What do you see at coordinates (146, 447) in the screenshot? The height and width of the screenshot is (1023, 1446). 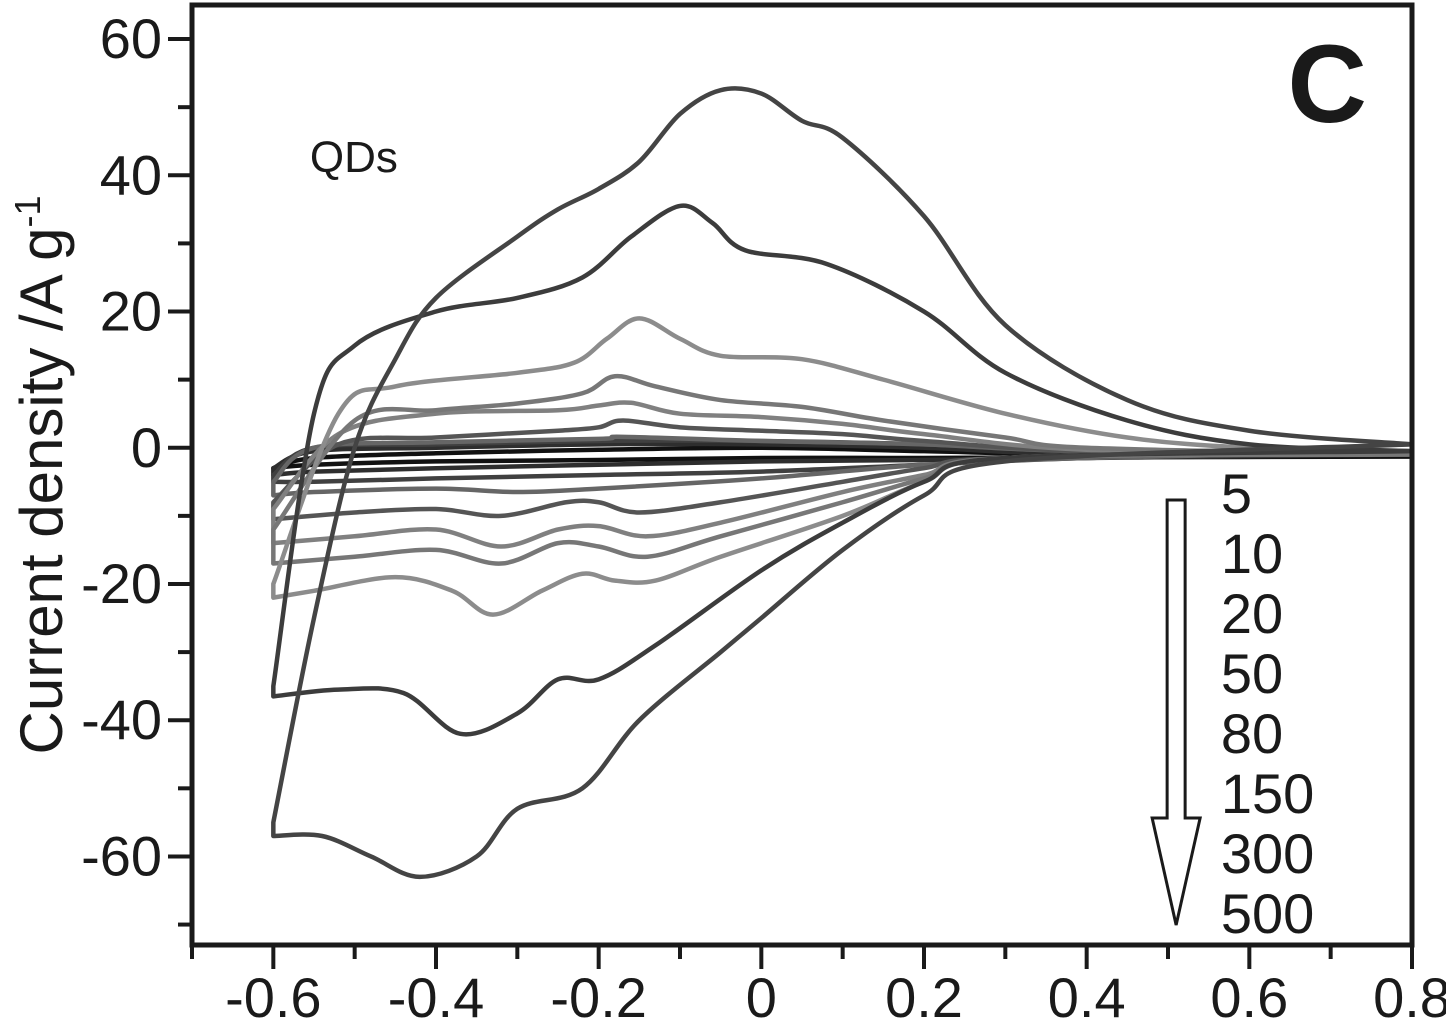 I see `y-tick-label: 0` at bounding box center [146, 447].